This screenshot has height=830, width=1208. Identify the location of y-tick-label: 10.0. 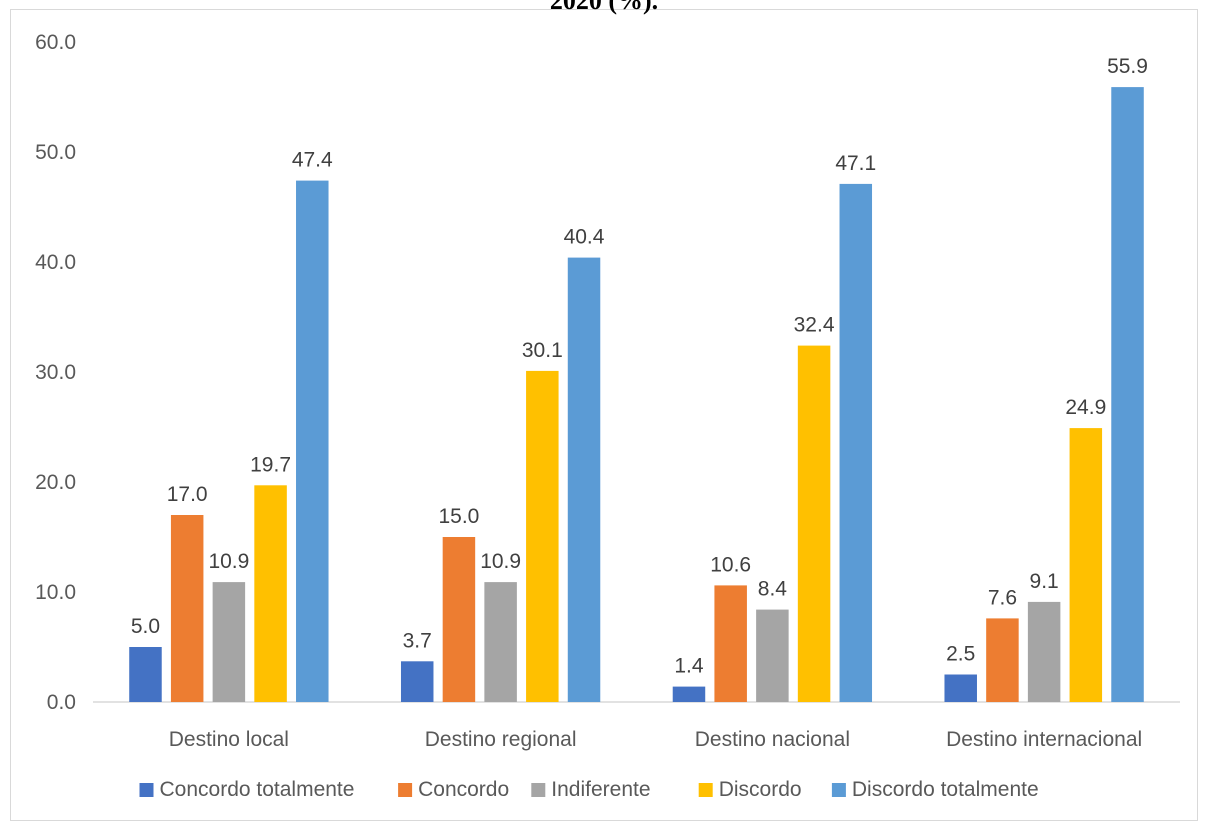
(55, 592).